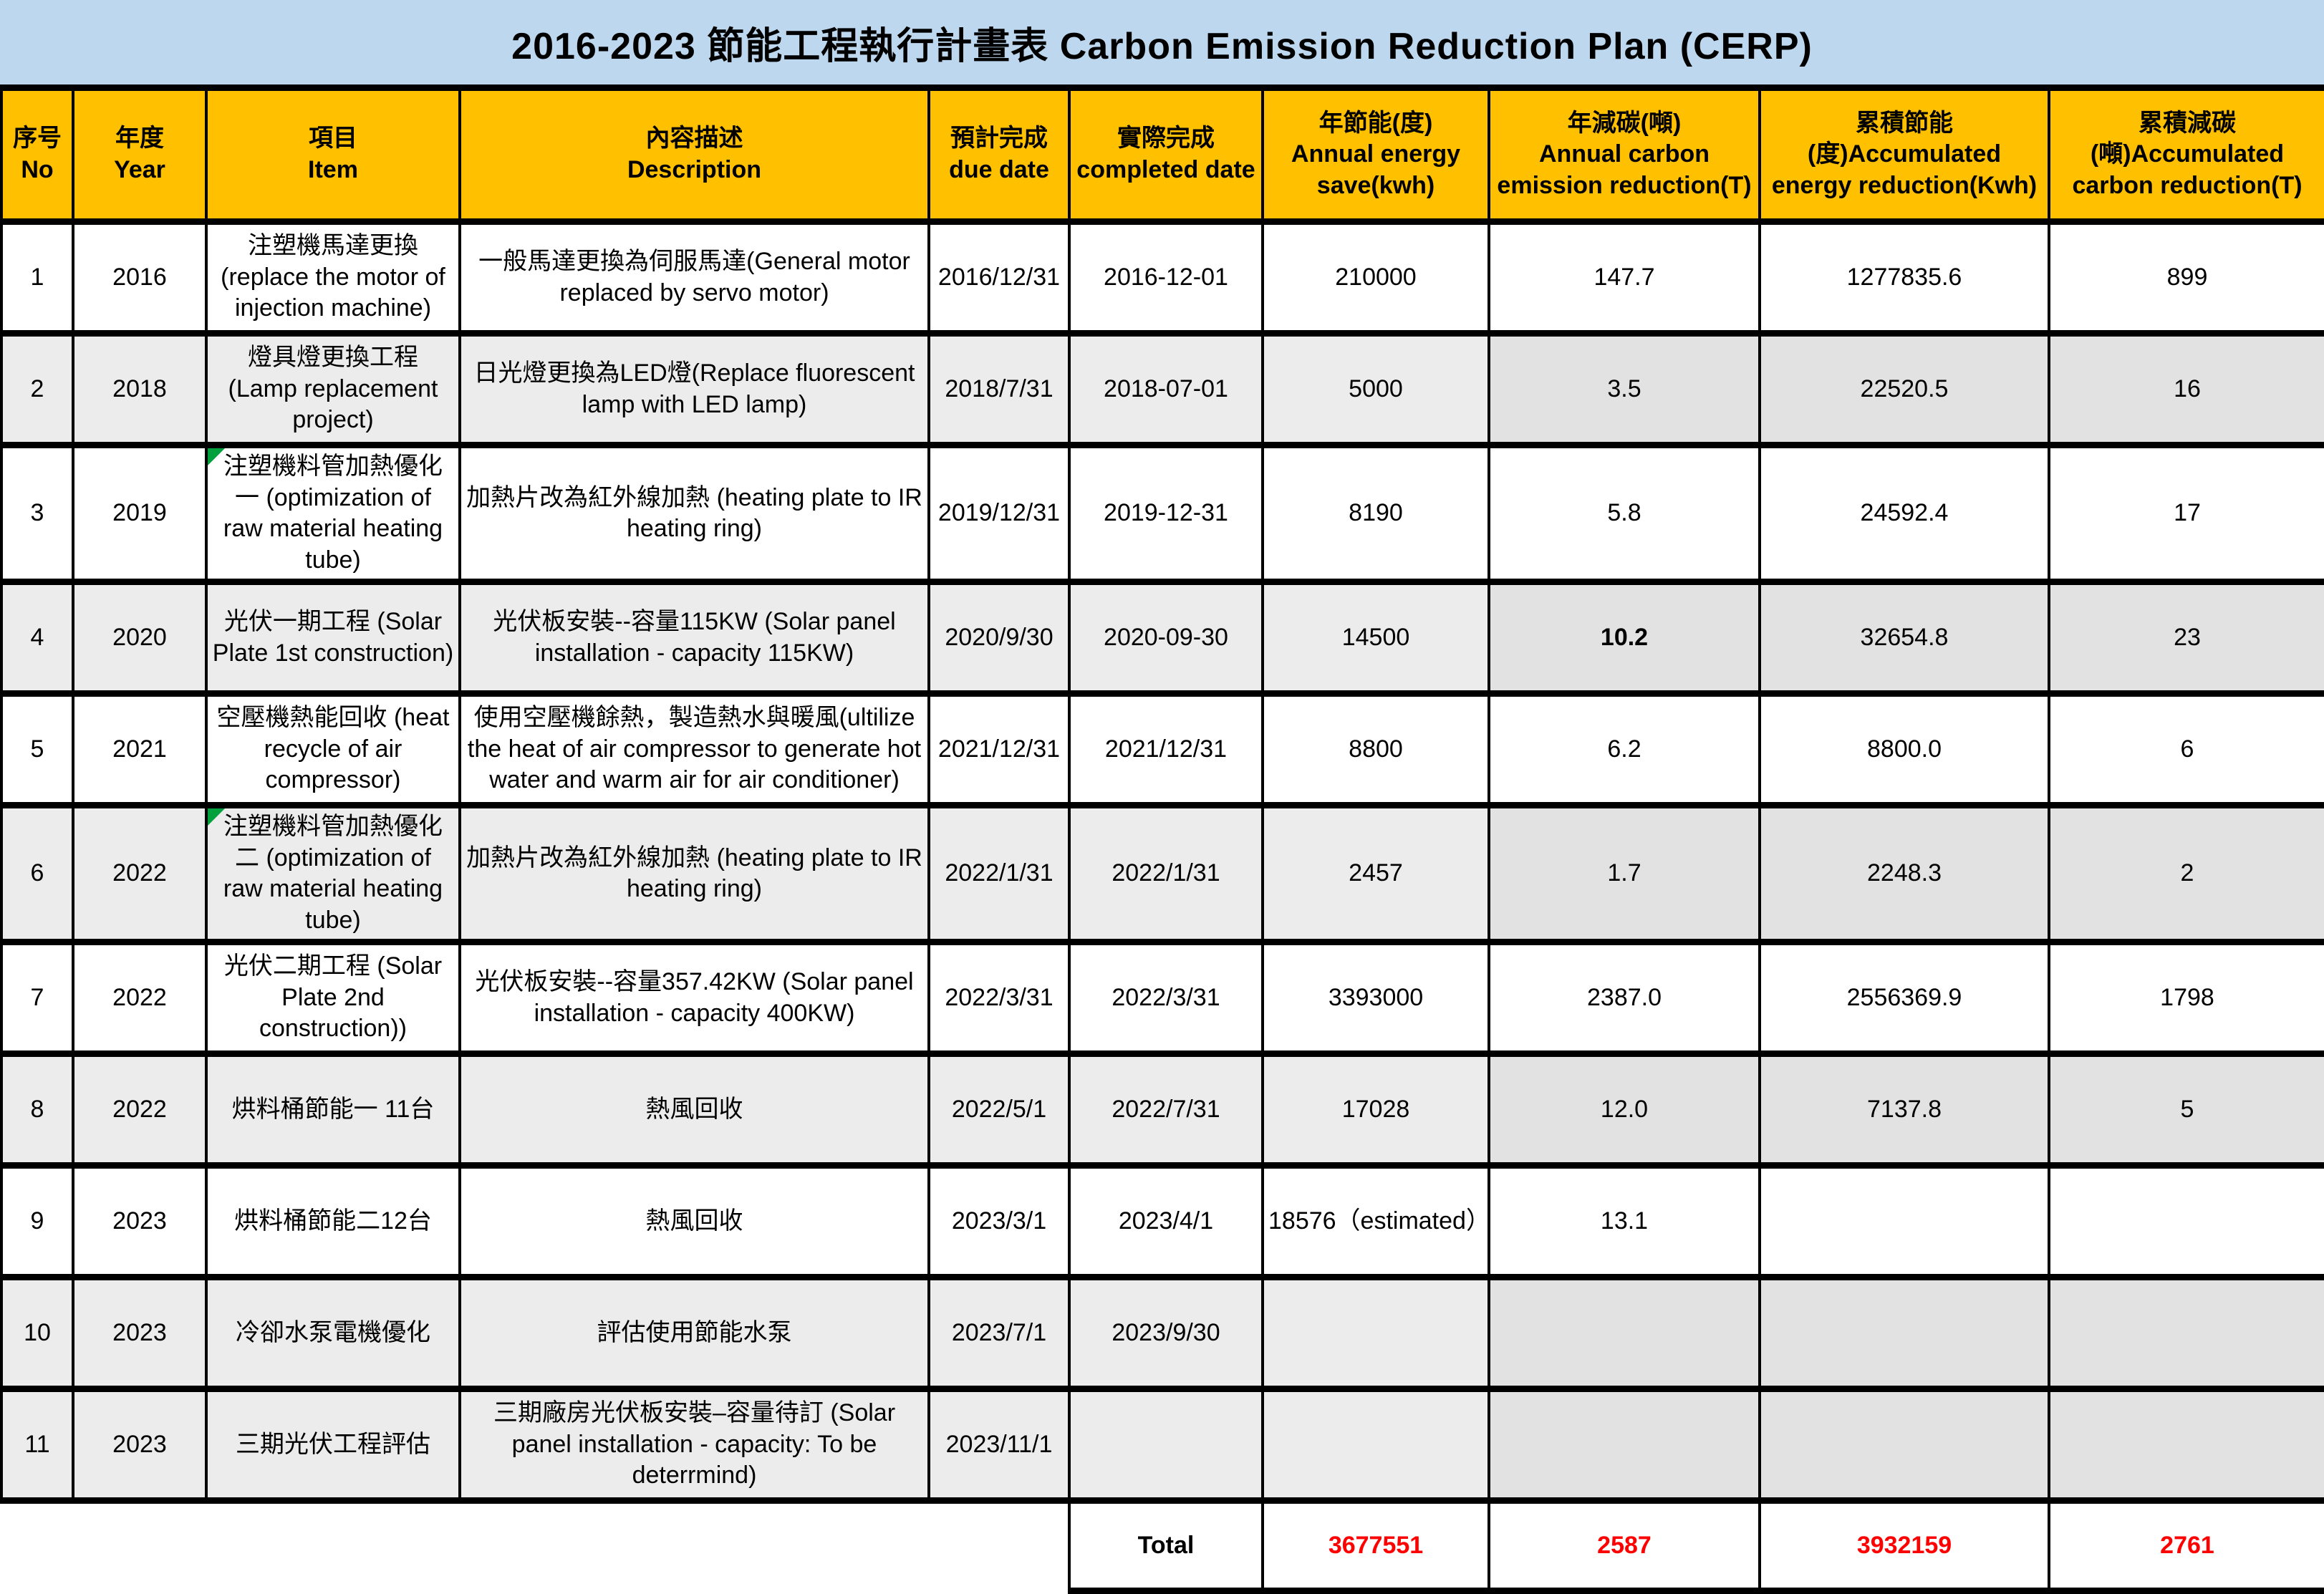 This screenshot has width=2324, height=1594. I want to click on cell-annual-carbon-text: 147.7, so click(1624, 277).